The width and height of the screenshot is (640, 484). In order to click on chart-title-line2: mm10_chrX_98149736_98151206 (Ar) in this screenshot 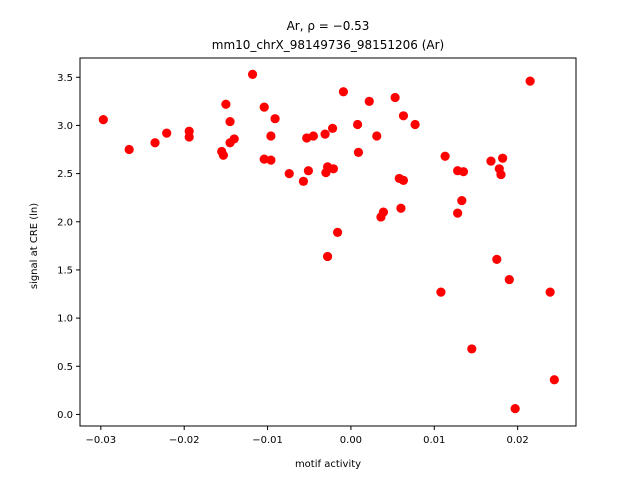, I will do `click(328, 45)`.